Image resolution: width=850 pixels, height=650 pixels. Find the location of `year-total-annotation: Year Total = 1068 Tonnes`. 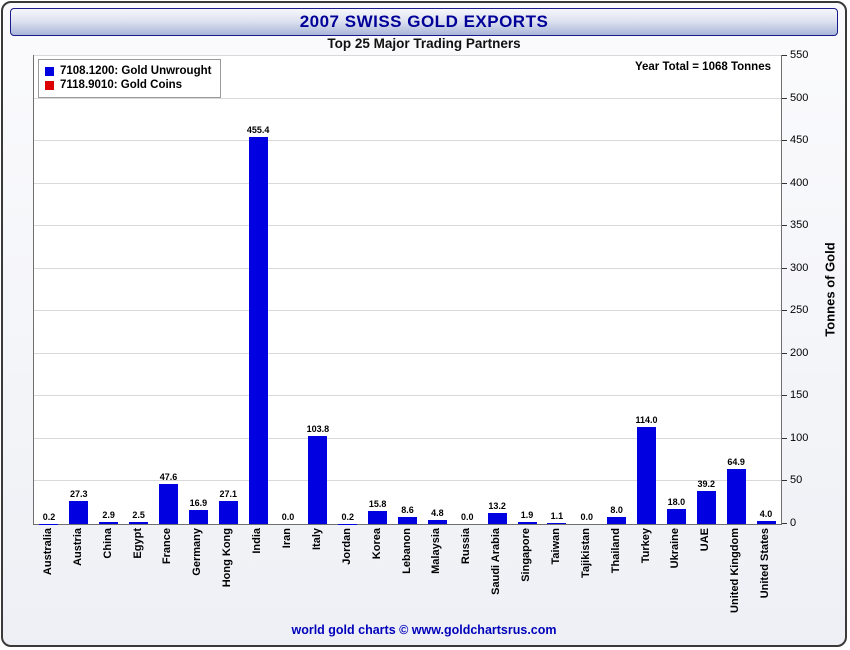

year-total-annotation: Year Total = 1068 Tonnes is located at coordinates (702, 67).